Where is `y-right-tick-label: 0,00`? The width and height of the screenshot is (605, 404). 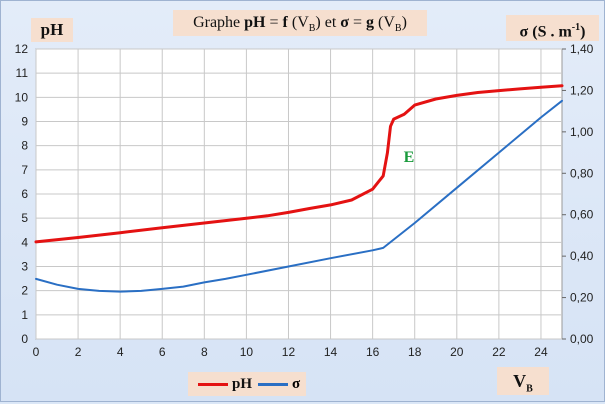 y-right-tick-label: 0,00 is located at coordinates (582, 339).